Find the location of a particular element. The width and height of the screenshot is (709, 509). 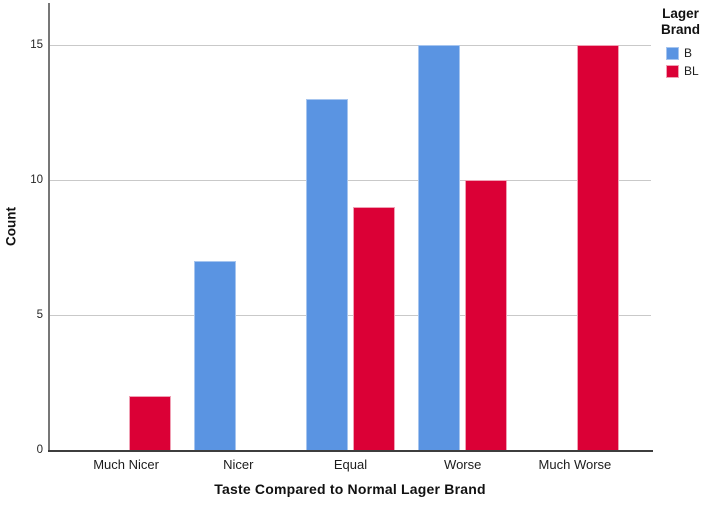

legend-swatch-b is located at coordinates (672, 53).